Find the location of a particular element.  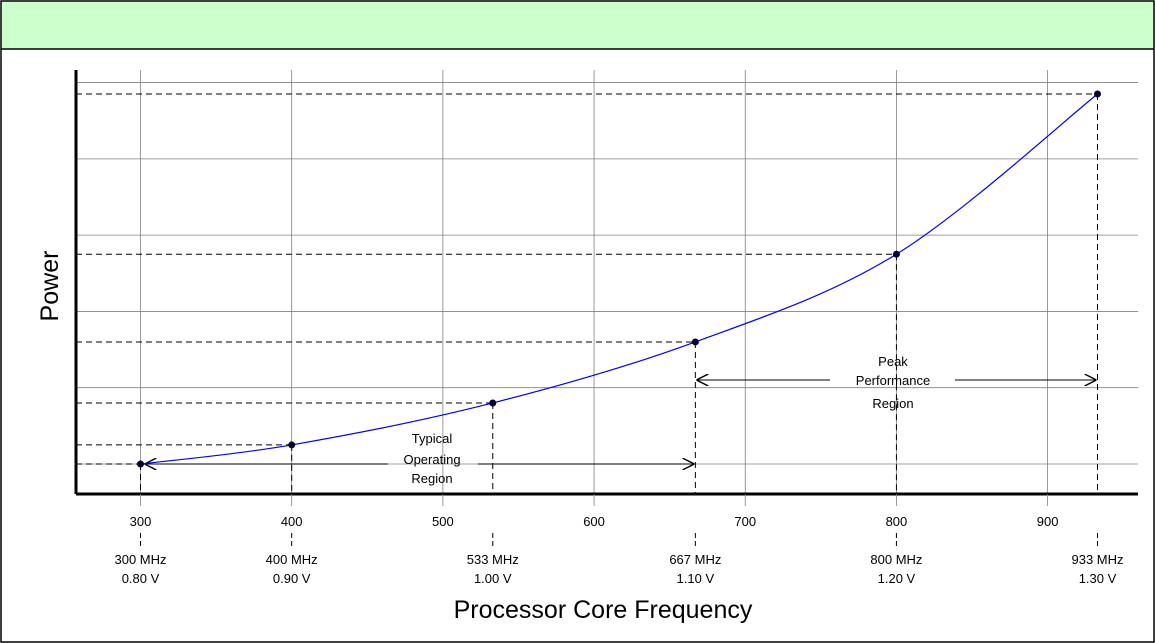

peak-region-label: Performance is located at coordinates (893, 380).